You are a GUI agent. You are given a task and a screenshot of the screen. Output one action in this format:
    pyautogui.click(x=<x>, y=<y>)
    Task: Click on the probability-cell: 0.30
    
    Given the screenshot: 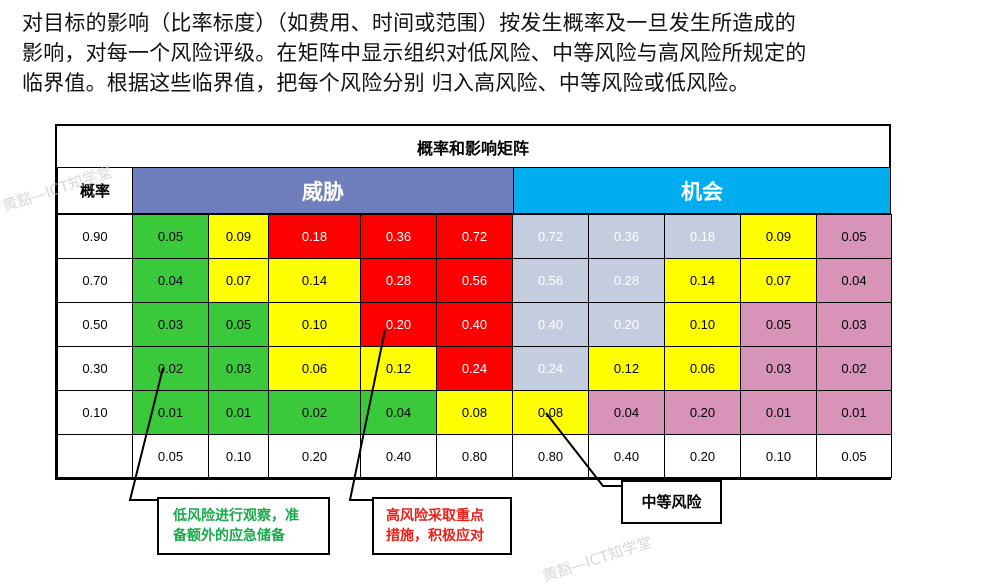 What is the action you would take?
    pyautogui.click(x=95, y=368)
    